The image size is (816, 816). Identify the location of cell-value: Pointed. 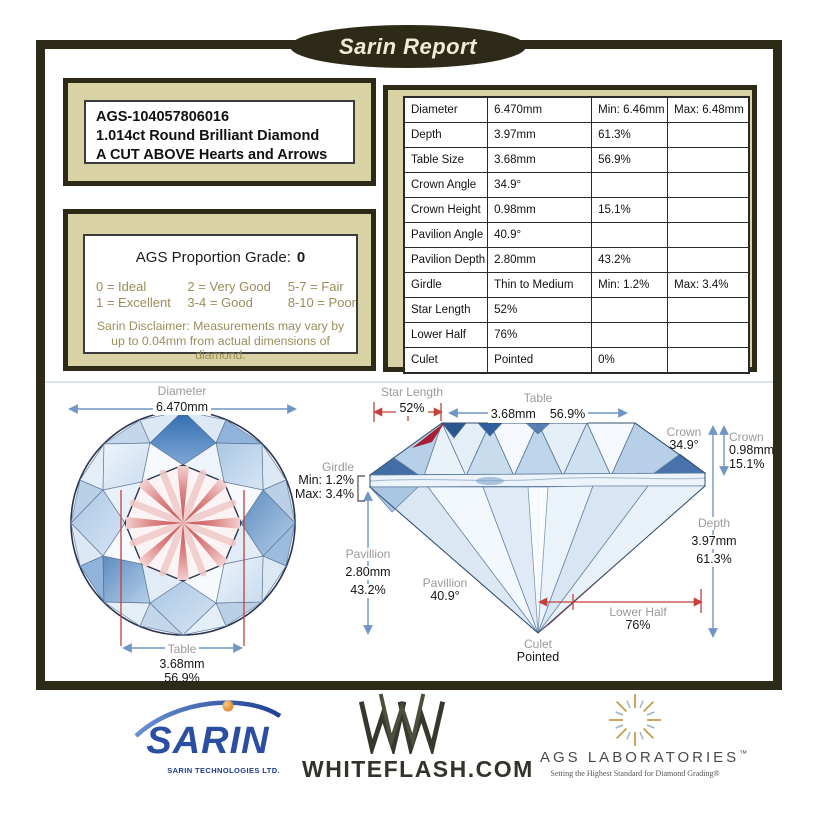
(540, 360).